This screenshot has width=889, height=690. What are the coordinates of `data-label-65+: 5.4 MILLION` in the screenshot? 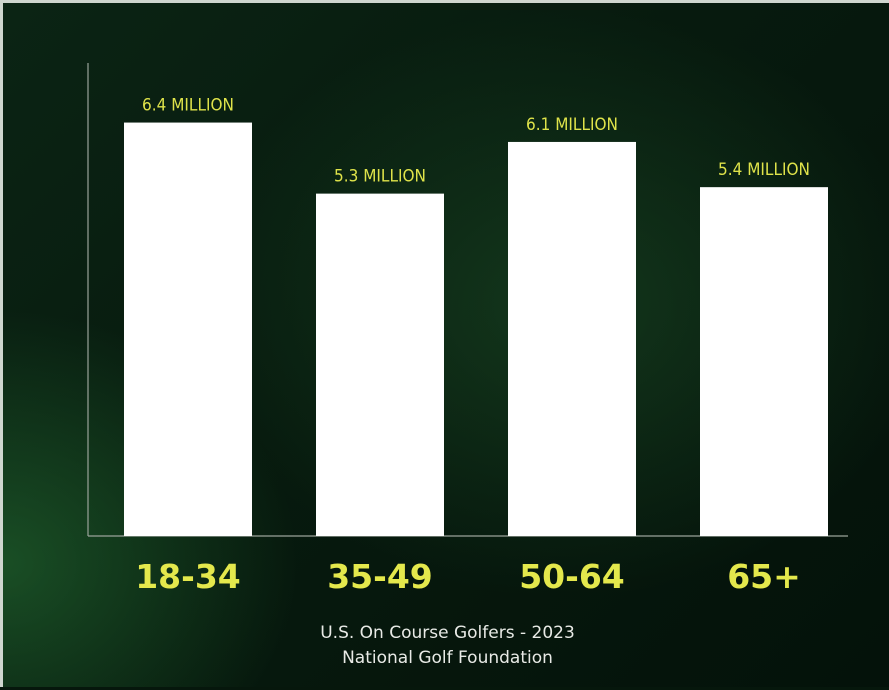 It's located at (764, 170).